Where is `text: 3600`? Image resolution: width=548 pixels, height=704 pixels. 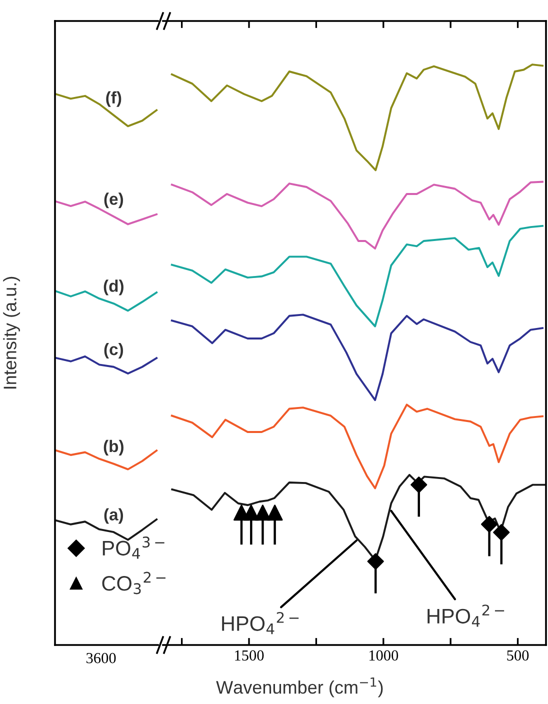 text: 3600 is located at coordinates (101, 658).